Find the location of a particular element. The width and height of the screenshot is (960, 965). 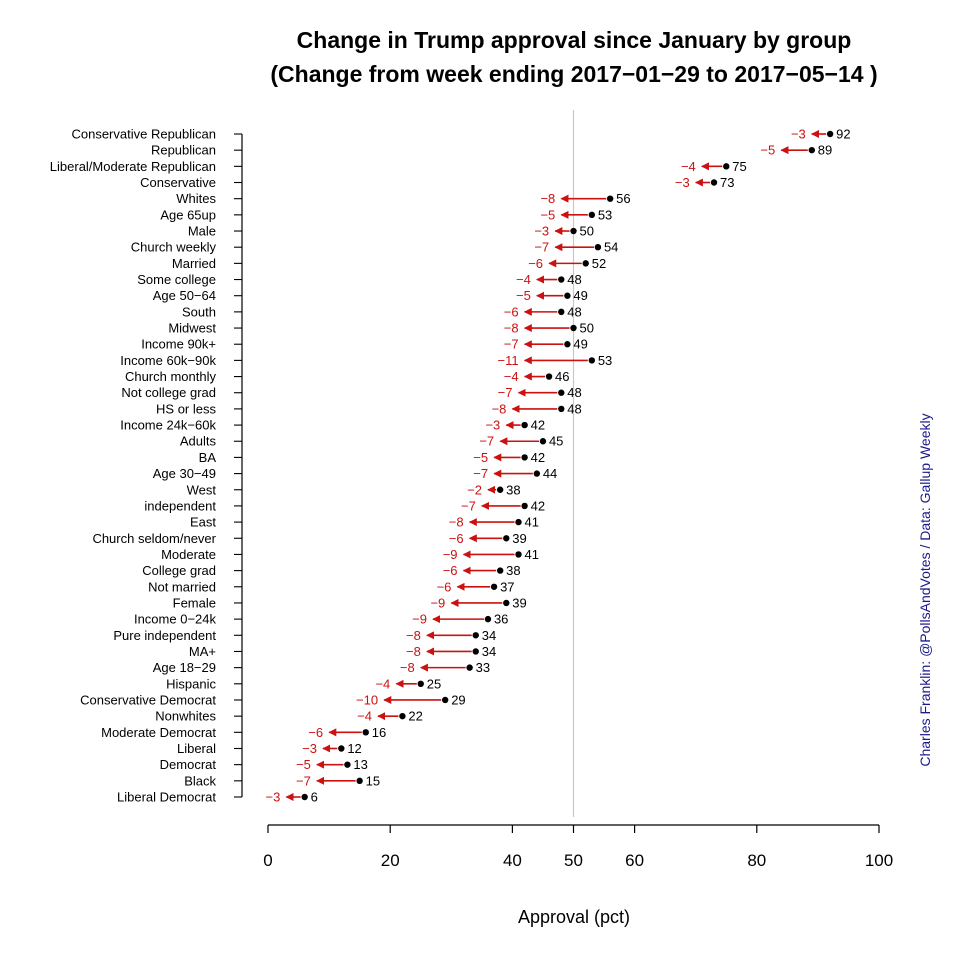

x-axis-title: Approval (pct) is located at coordinates (574, 917).